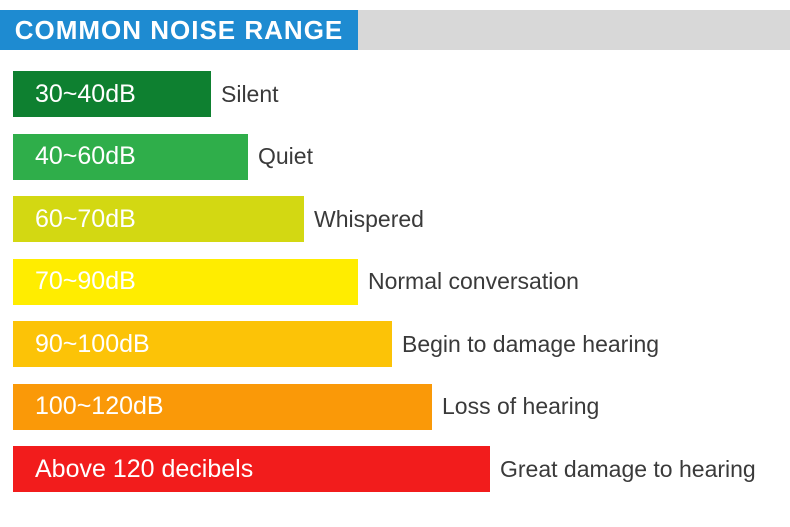 The image size is (790, 527). What do you see at coordinates (85, 281) in the screenshot?
I see `db-range-label: 70~90dB` at bounding box center [85, 281].